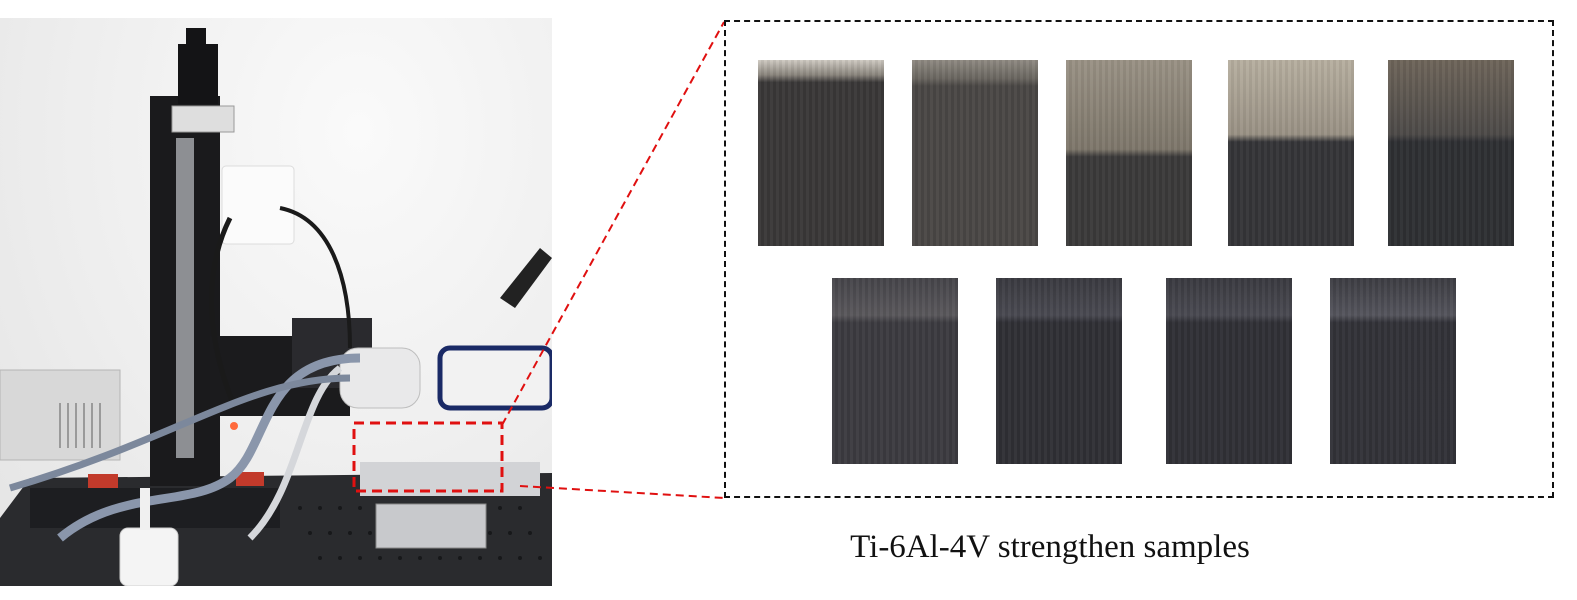  What do you see at coordinates (613, 223) in the screenshot?
I see `connector-line-top` at bounding box center [613, 223].